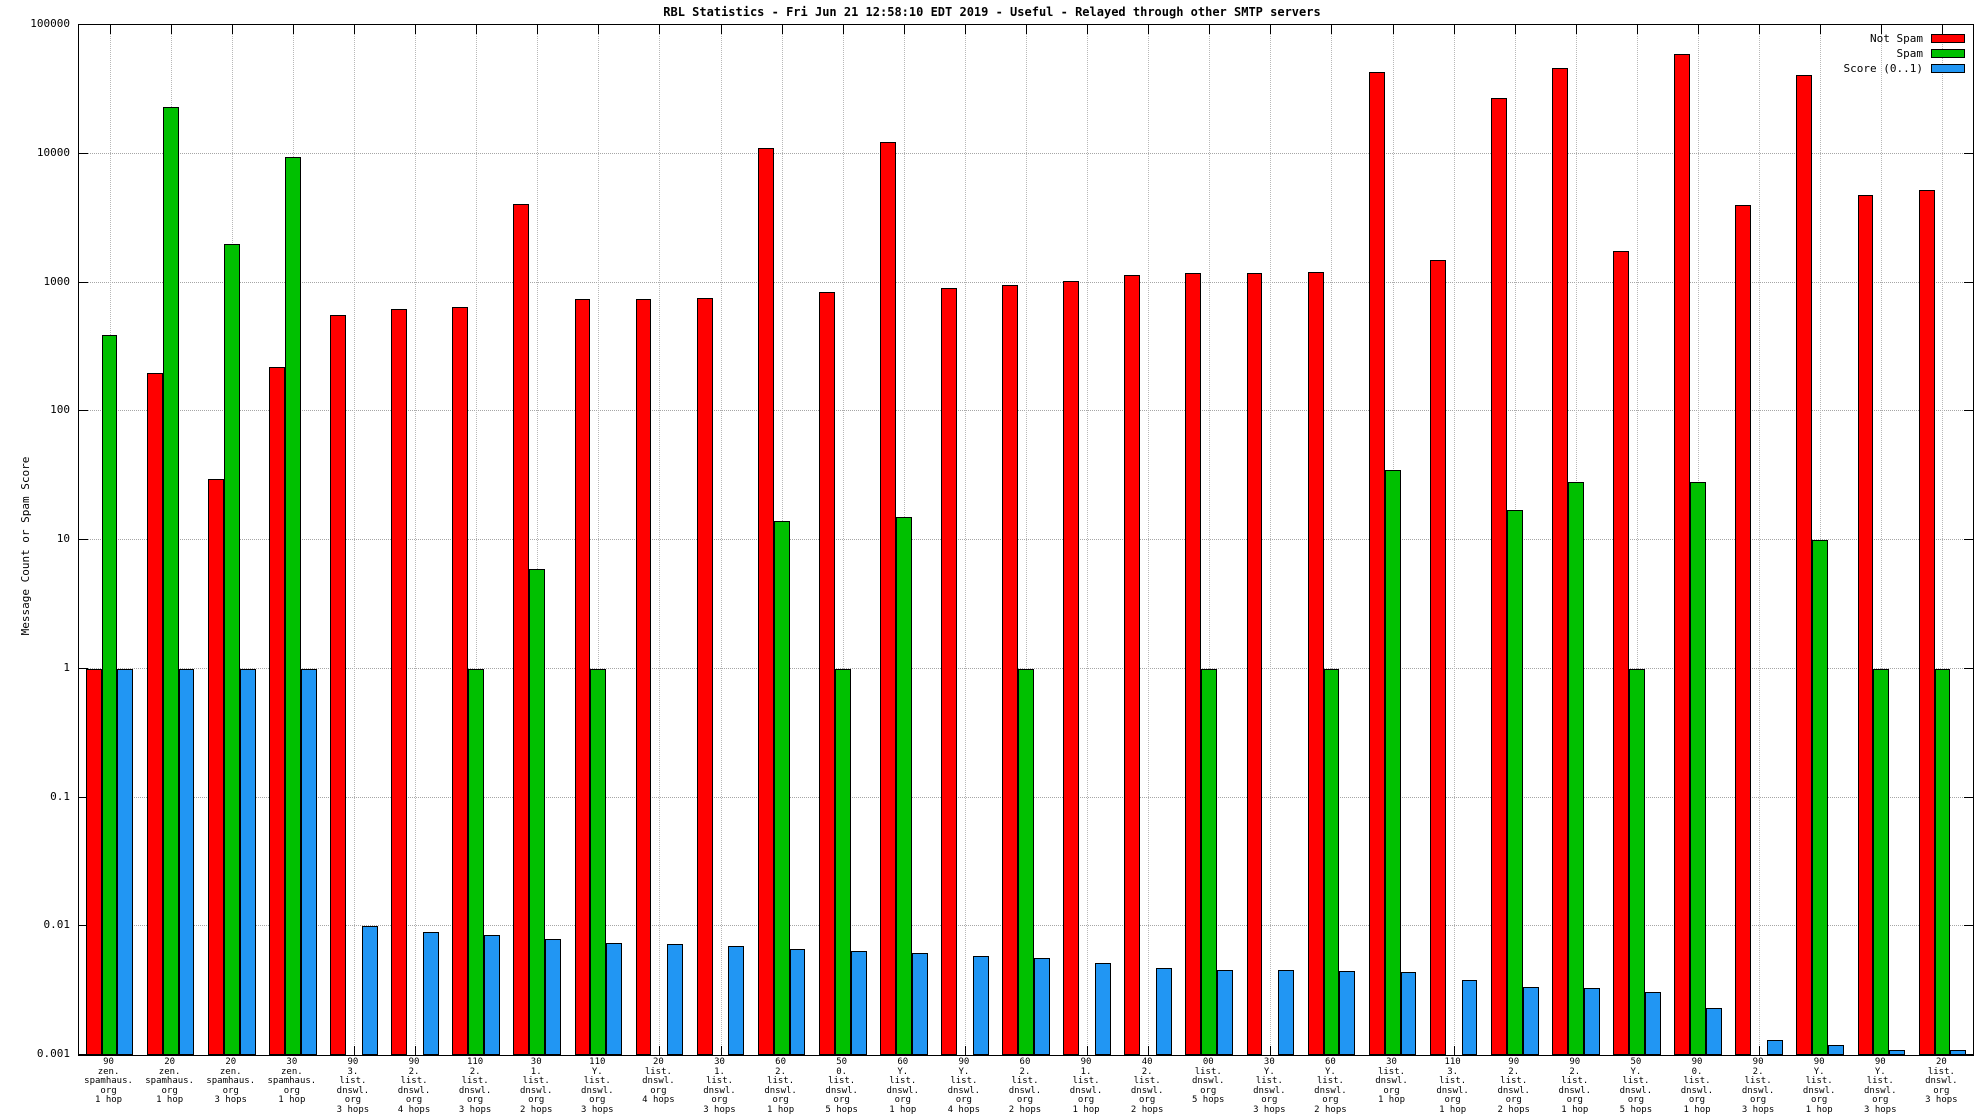 This screenshot has height=1116, width=1984. I want to click on legend-item-not-spam: Not Spam, so click(1904, 38).